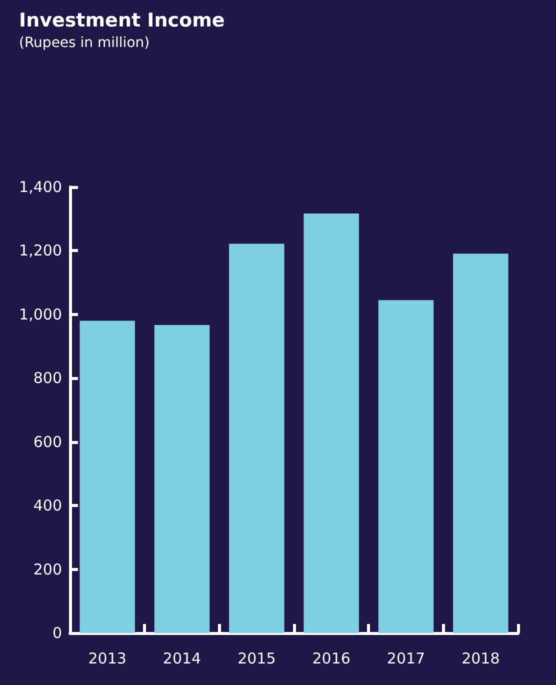  Describe the element at coordinates (47, 441) in the screenshot. I see `y-tick-label: 600` at that location.